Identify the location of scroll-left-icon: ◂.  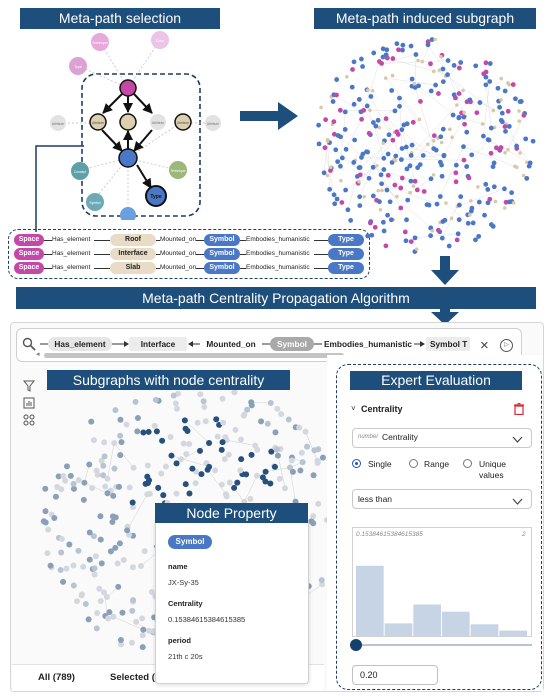
(38, 354).